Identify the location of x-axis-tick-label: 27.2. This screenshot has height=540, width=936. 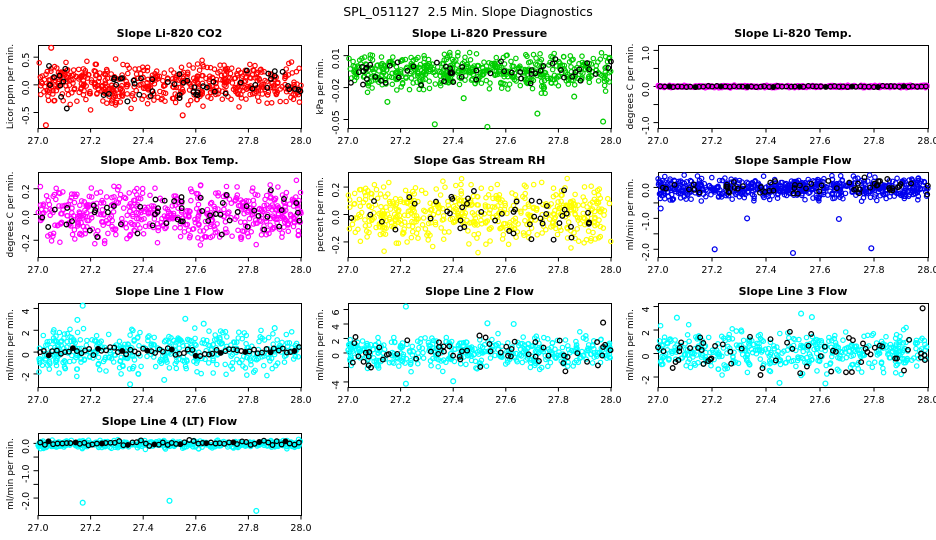
(90, 400).